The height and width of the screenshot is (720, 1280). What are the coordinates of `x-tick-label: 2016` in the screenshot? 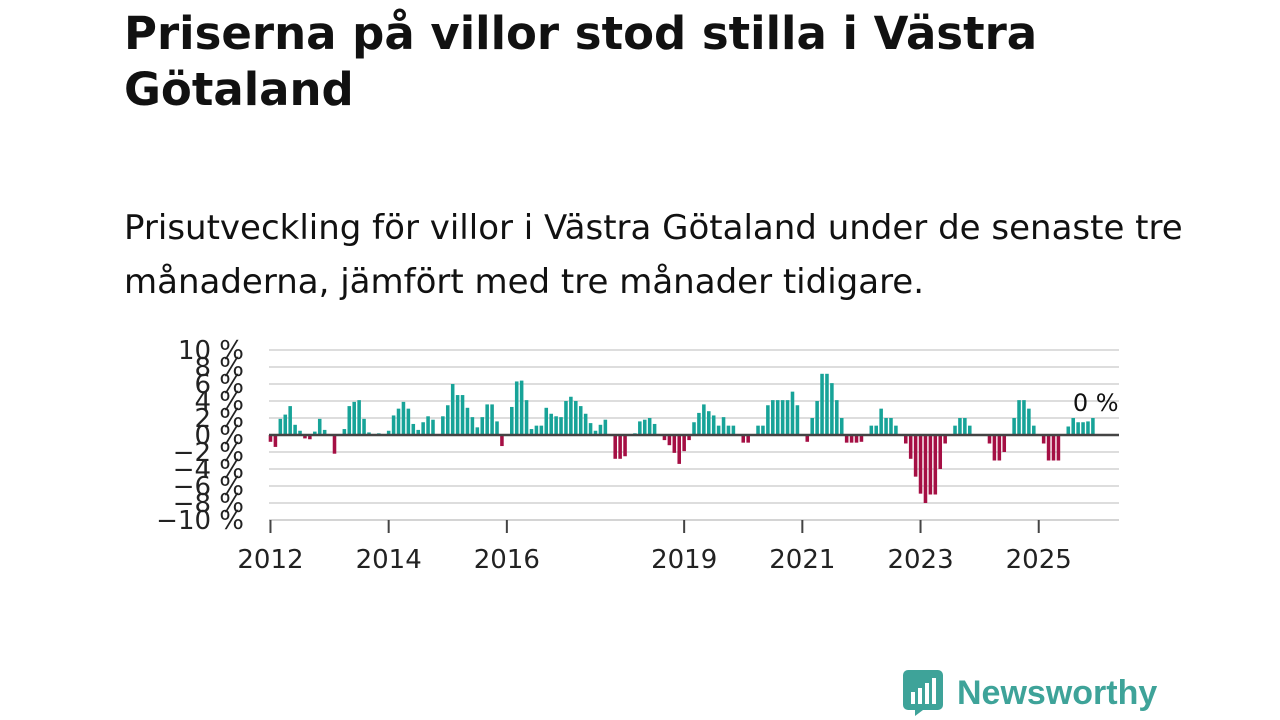 It's located at (507, 560).